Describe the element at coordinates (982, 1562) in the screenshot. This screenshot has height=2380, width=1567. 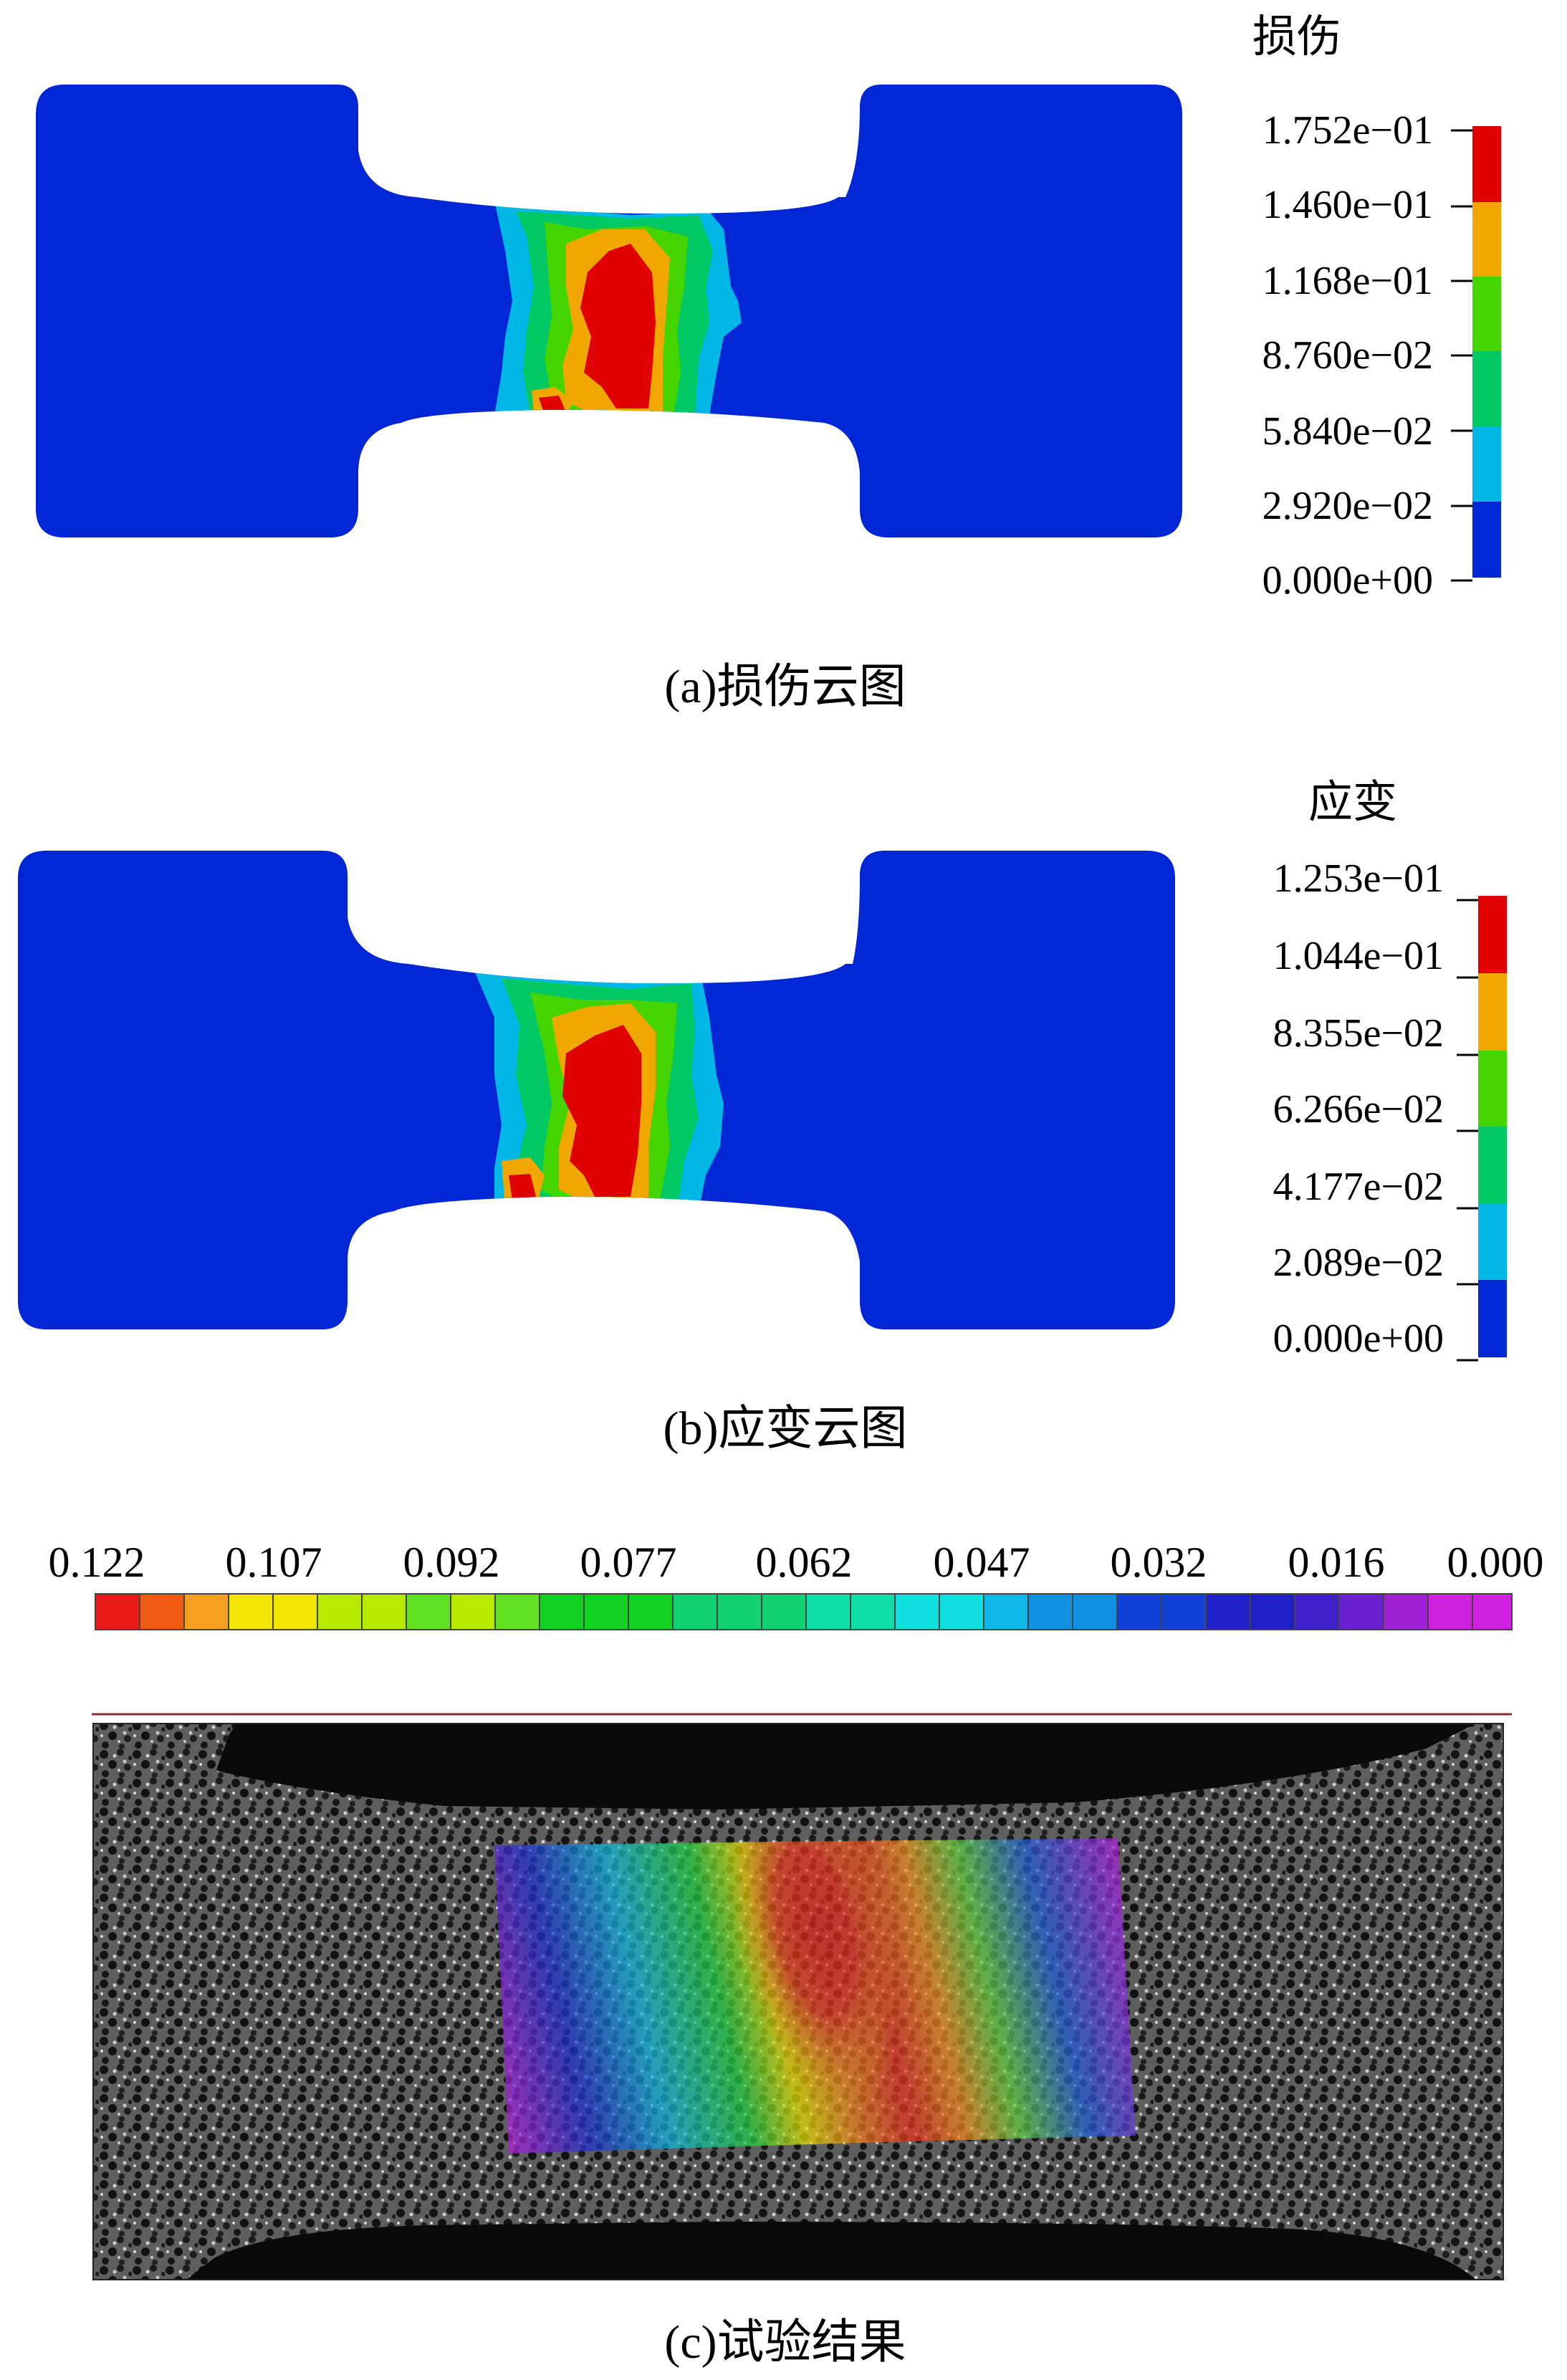
I see `dic-scale-label: 0.047` at that location.